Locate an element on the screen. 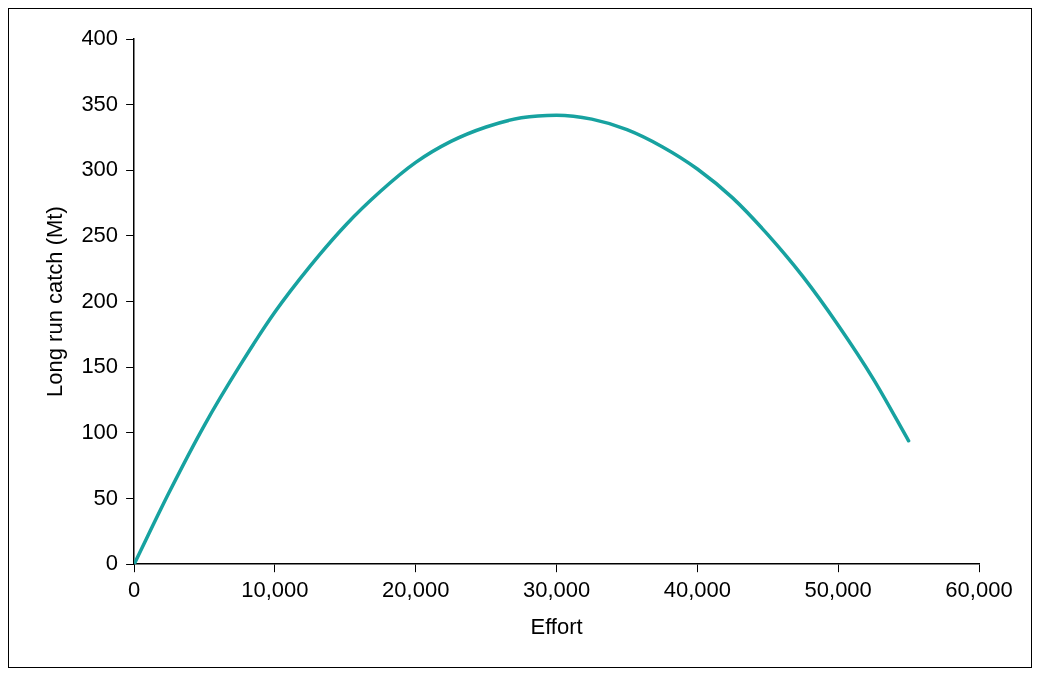 The width and height of the screenshot is (1042, 678). y-tick-label: 350 is located at coordinates (100, 103).